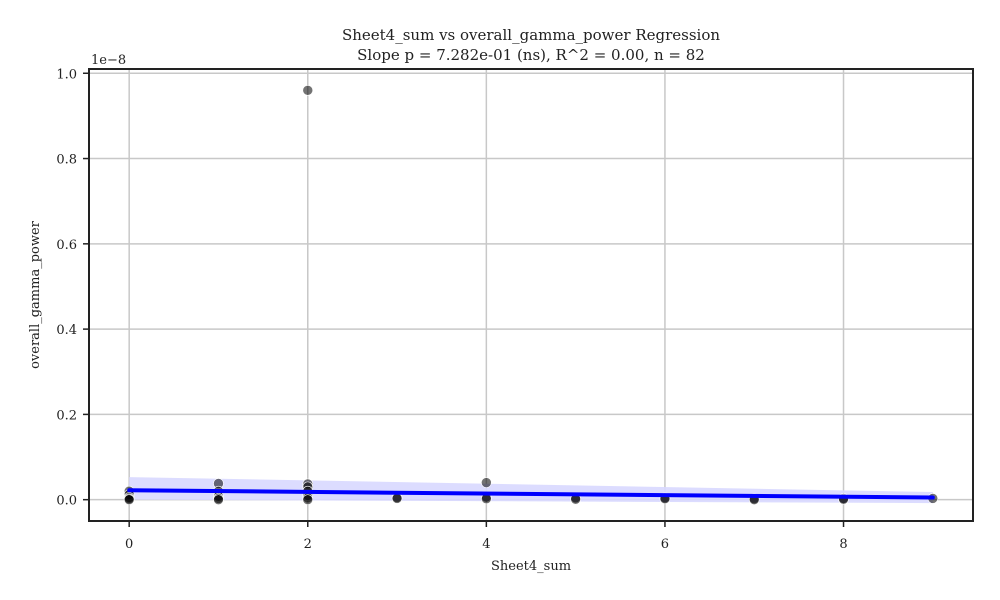 This screenshot has height=600, width=1000. Describe the element at coordinates (35, 294) in the screenshot. I see `y-axis-label: overall_gamma_power` at that location.